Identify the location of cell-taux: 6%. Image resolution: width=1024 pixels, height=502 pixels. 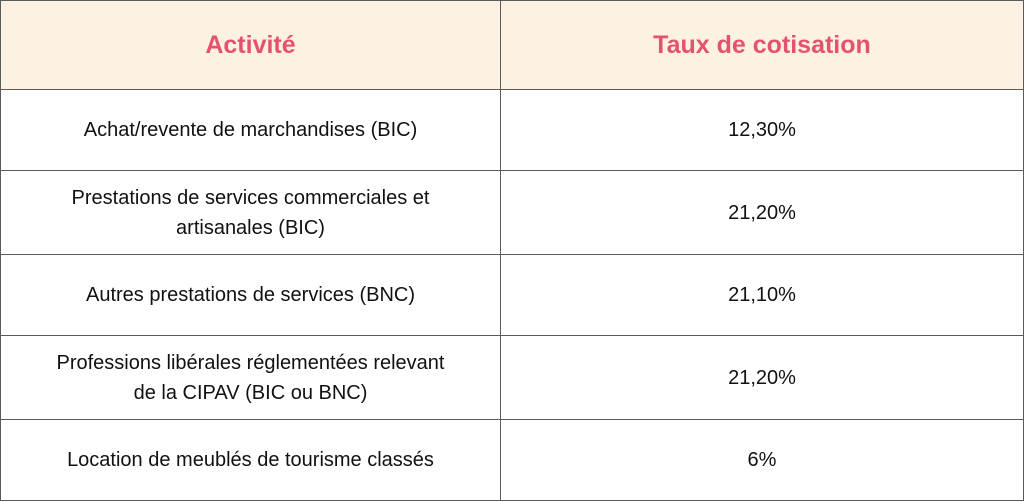
(762, 460).